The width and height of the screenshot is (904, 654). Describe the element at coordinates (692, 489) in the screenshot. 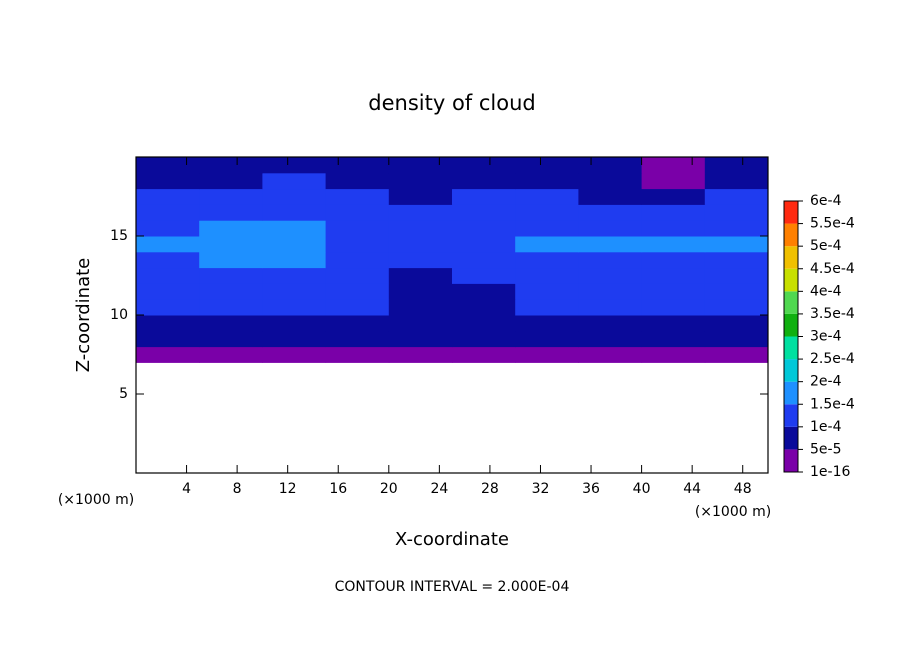

I see `x-tick-label: 44` at that location.